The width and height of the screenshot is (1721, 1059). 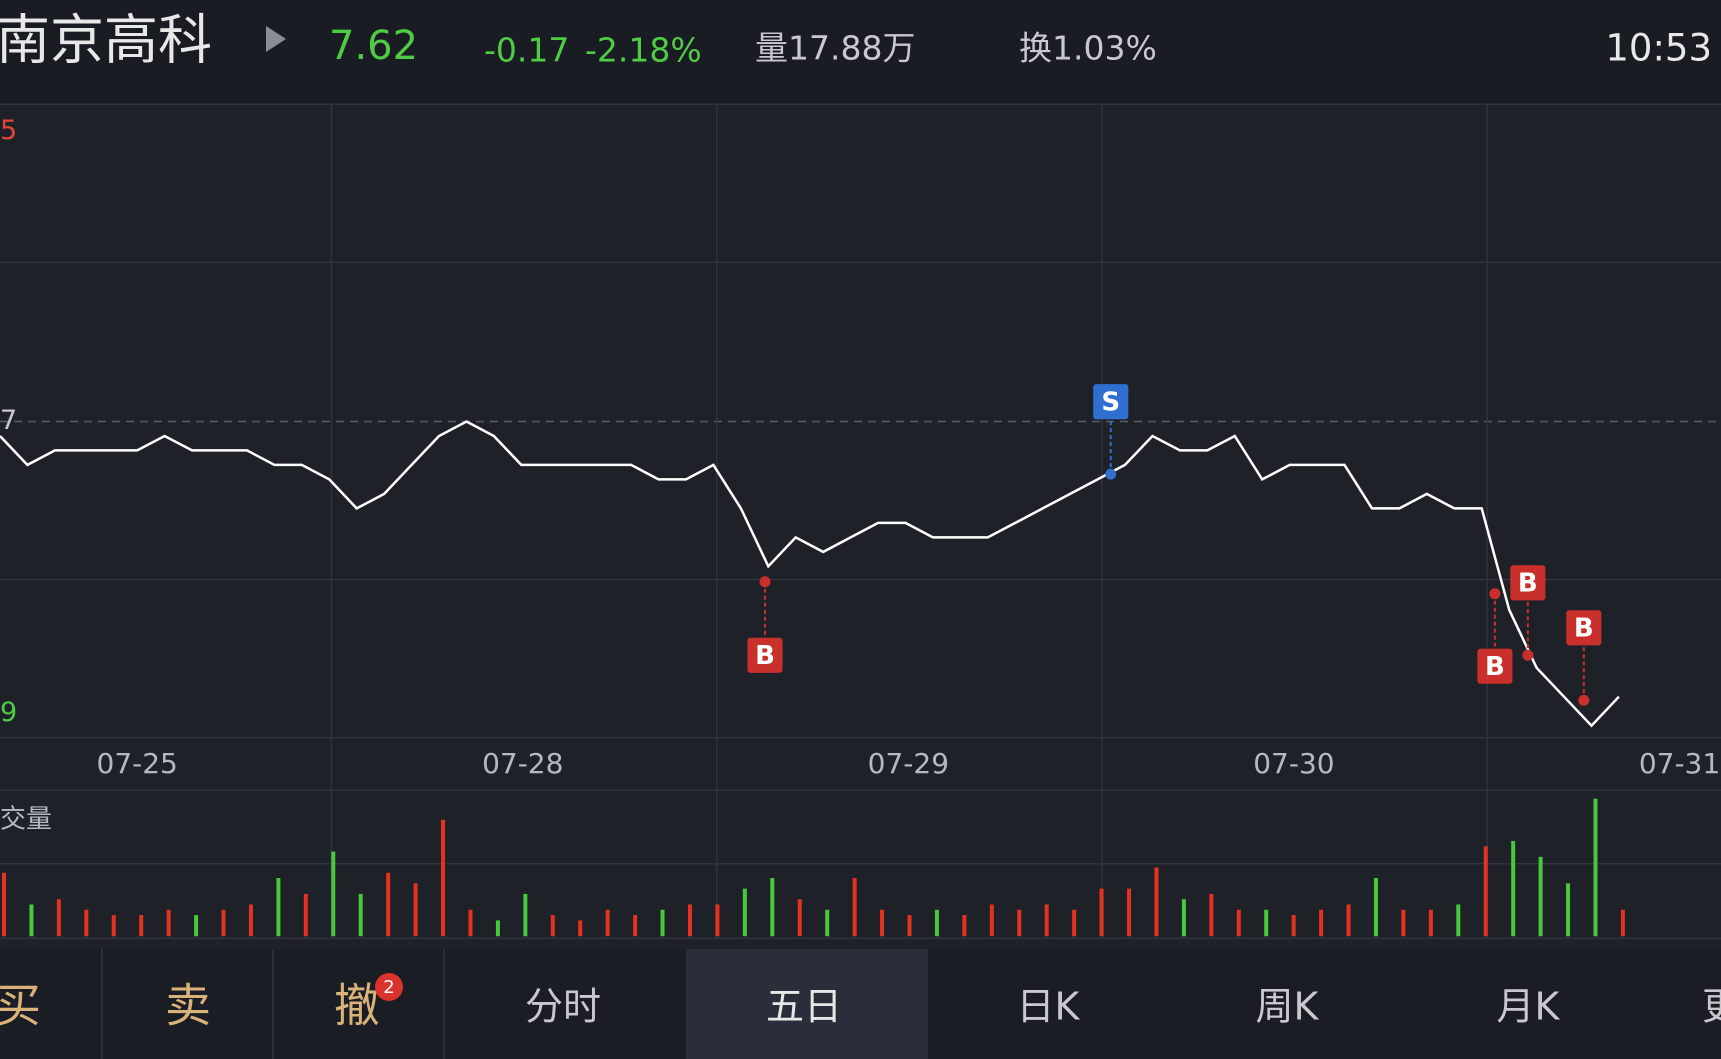 I want to click on trade-label: S, so click(x=1110, y=402).